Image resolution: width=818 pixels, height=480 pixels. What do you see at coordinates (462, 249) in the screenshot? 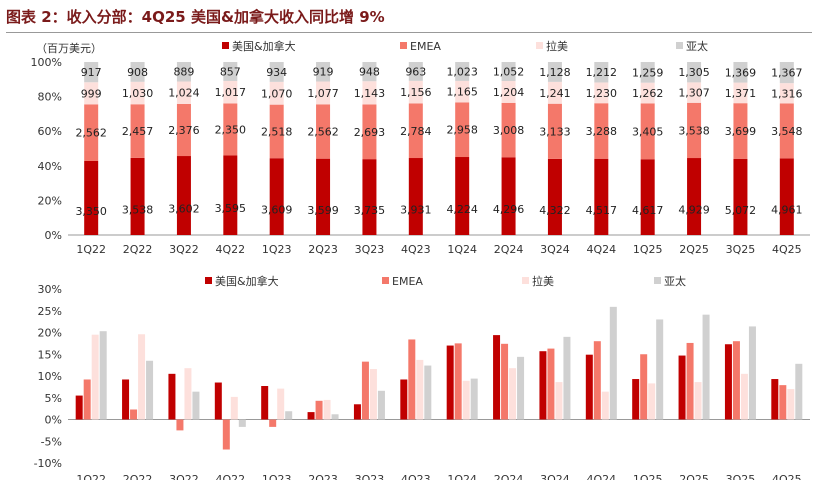
I see `x-tick-label: 1Q24` at bounding box center [462, 249].